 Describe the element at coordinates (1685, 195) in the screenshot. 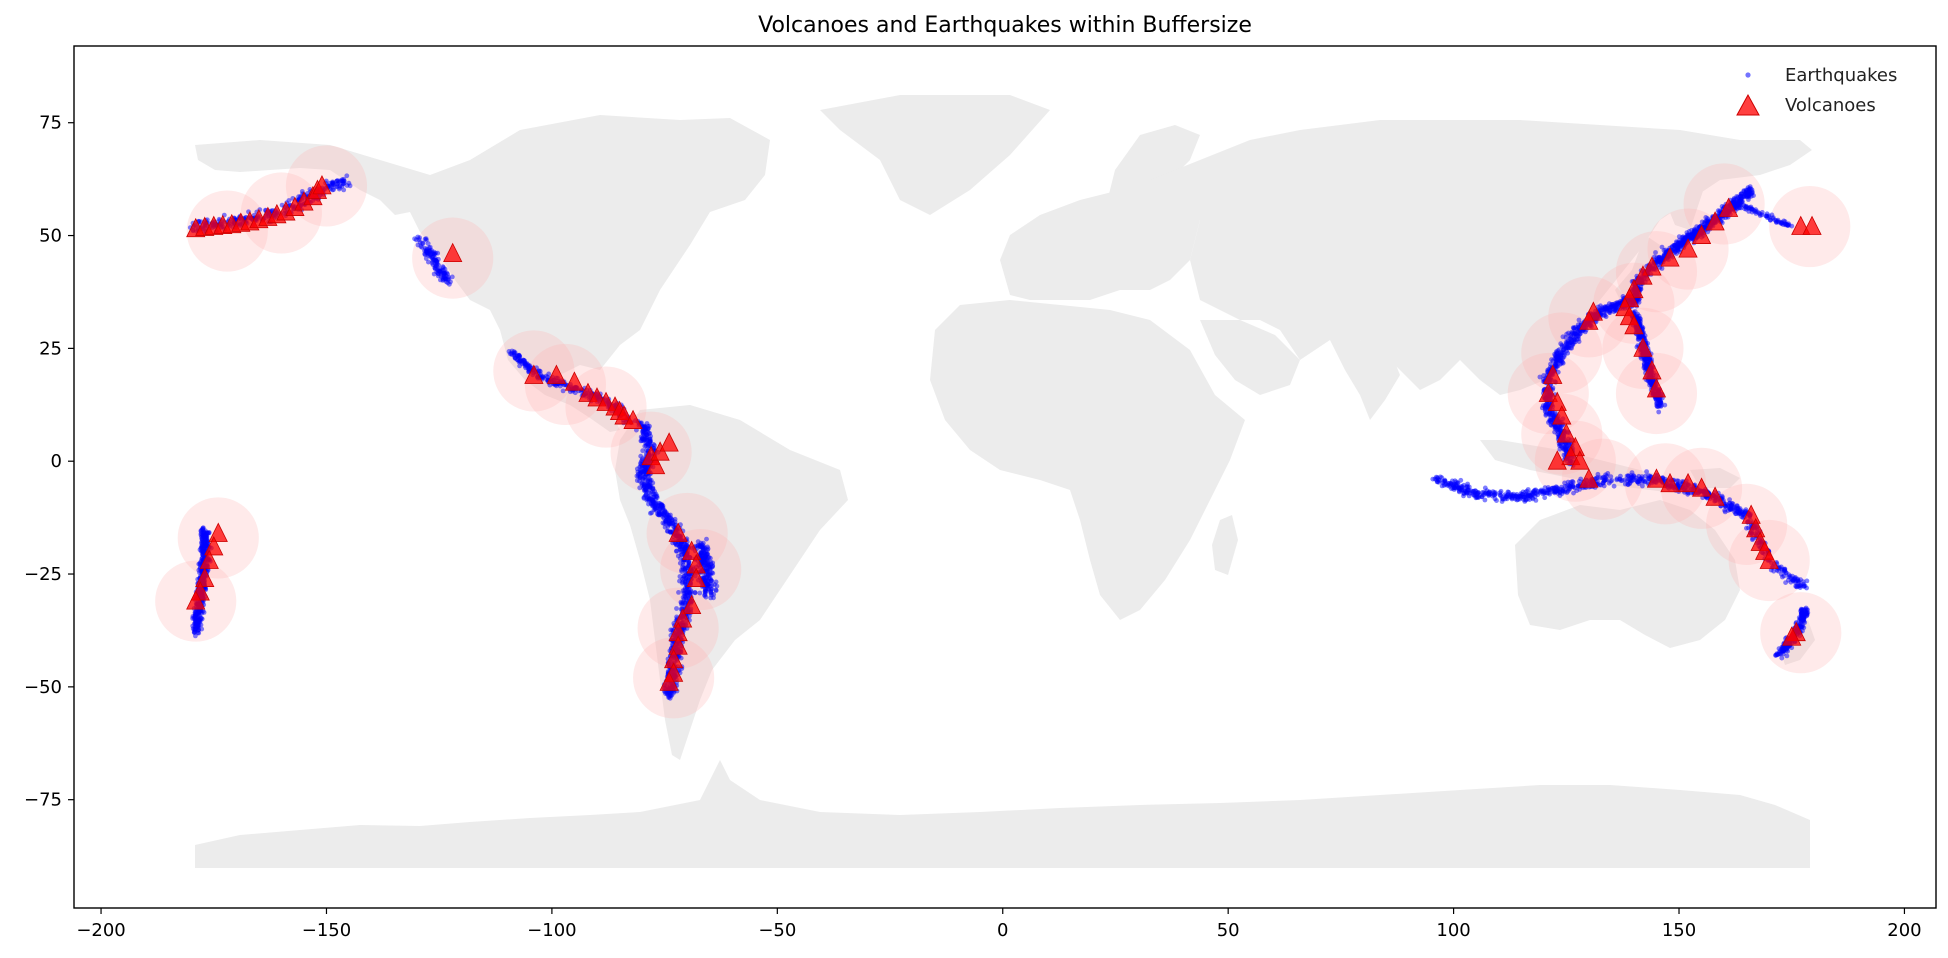

I see `land-kamchatka` at that location.